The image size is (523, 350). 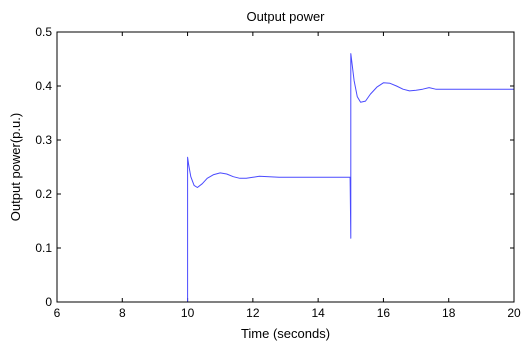 What do you see at coordinates (253, 313) in the screenshot?
I see `x-tick-label: 12` at bounding box center [253, 313].